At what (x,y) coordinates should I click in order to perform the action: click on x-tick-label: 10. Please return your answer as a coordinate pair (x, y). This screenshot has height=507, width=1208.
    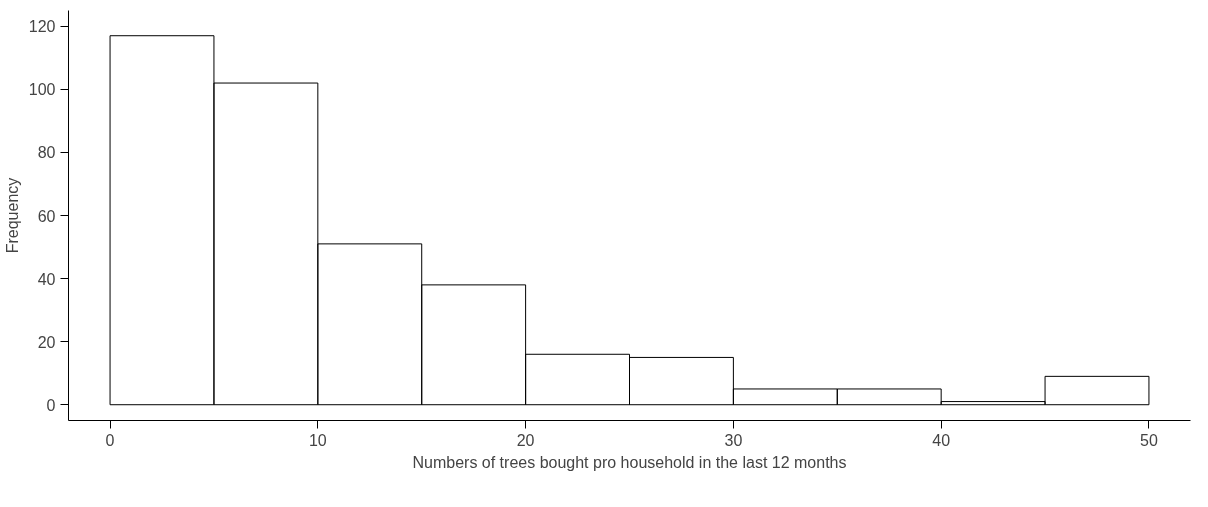
    Looking at the image, I should click on (317, 440).